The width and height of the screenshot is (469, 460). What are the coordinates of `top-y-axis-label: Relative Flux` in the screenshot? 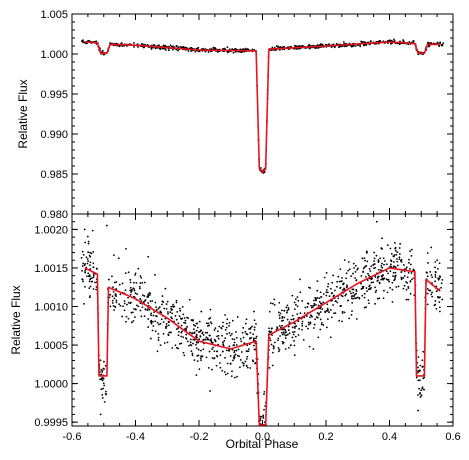 It's located at (23, 113).